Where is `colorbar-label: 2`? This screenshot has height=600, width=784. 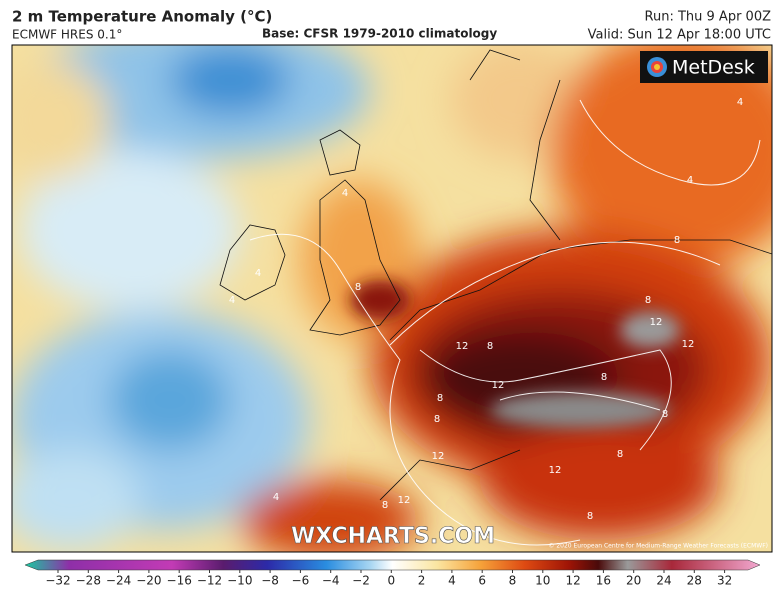
colorbar-label: 2 is located at coordinates (422, 581).